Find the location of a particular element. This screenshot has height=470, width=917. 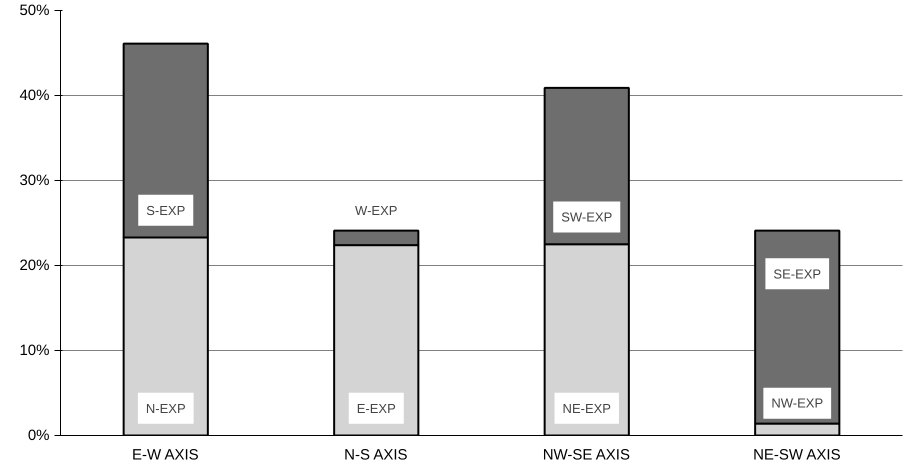

data-label: E-EXP is located at coordinates (376, 408).